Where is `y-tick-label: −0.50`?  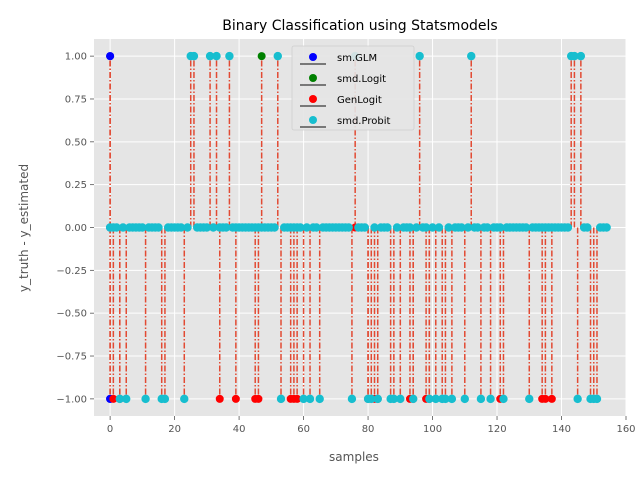 y-tick-label: −0.50 is located at coordinates (71, 314).